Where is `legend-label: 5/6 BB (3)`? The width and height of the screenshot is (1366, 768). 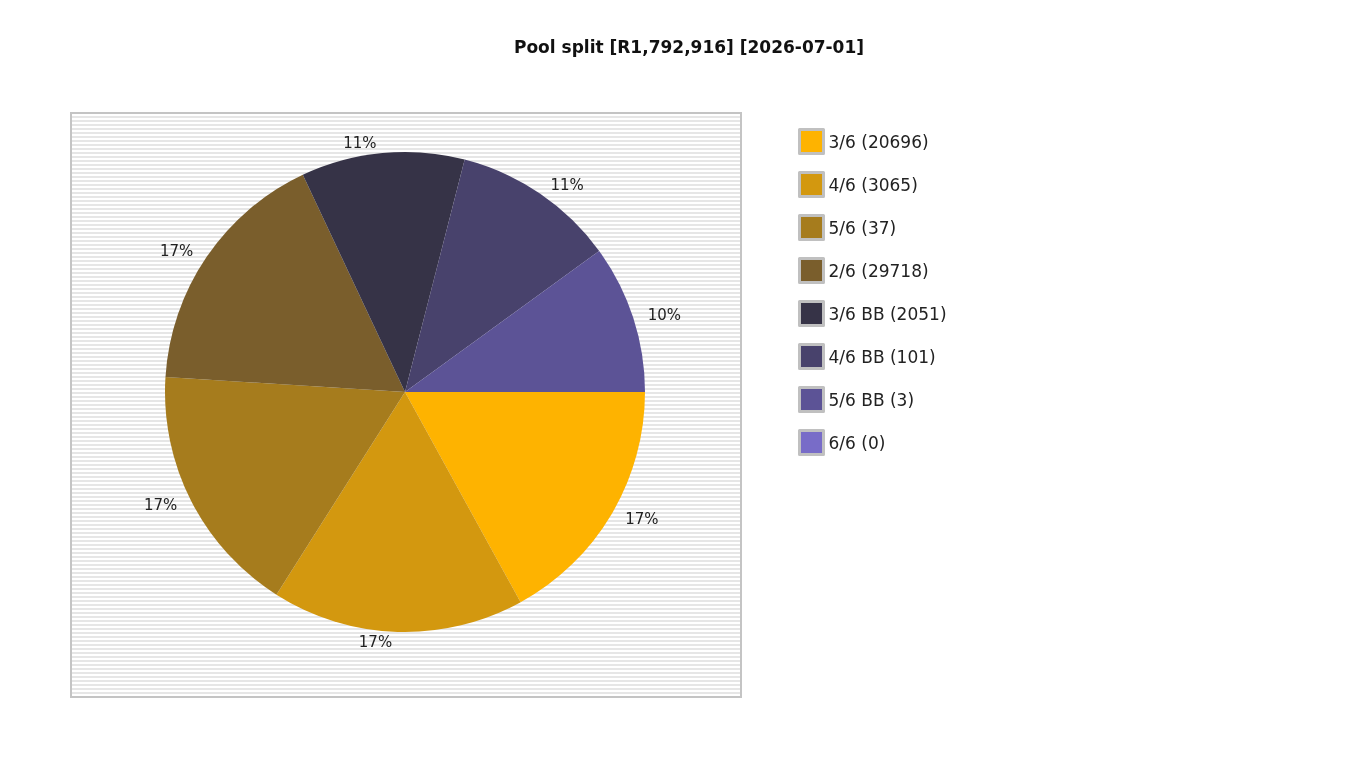 legend-label: 5/6 BB (3) is located at coordinates (871, 399).